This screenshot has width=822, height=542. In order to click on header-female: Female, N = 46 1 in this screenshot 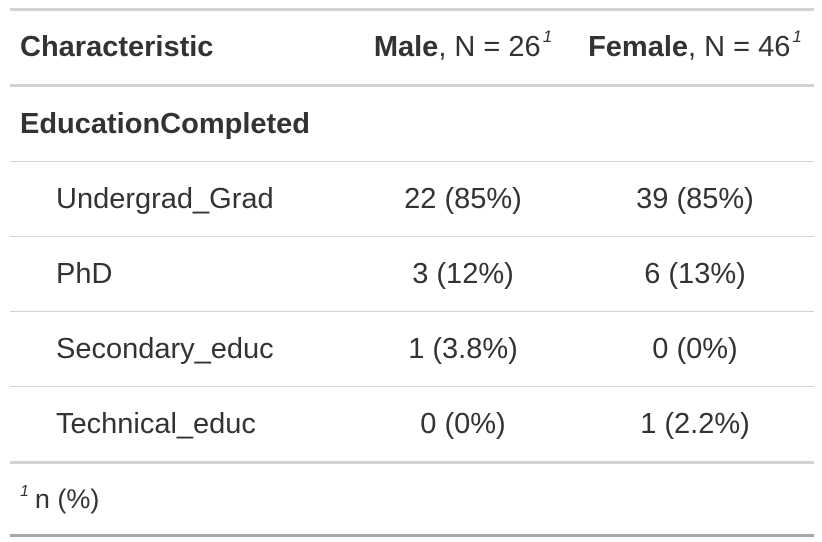, I will do `click(695, 49)`.